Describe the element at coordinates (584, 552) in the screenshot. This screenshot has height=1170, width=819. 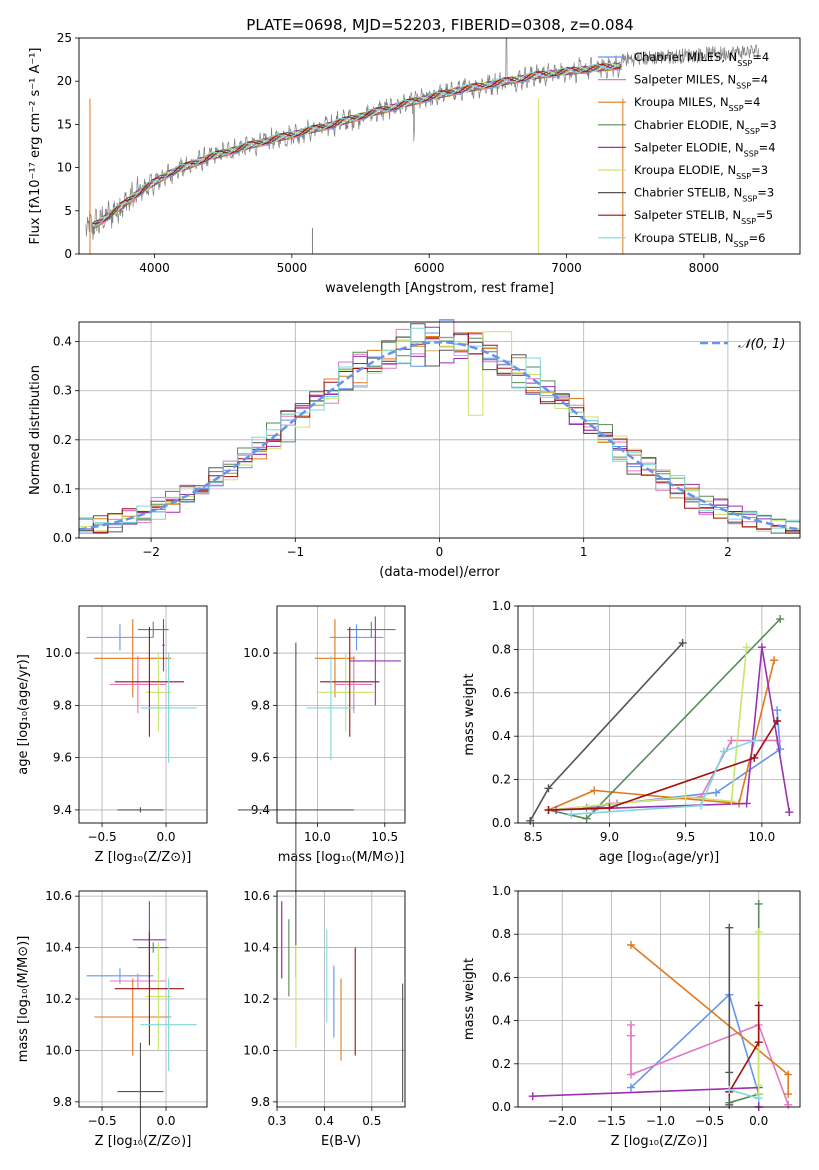
I see `x-tick-label: 1` at that location.